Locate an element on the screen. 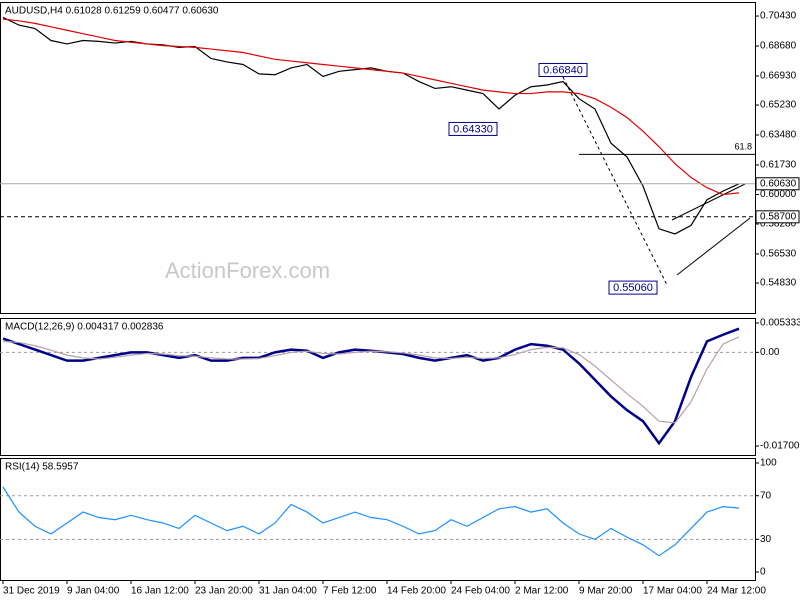  y-tick-label: 0.60000 is located at coordinates (778, 194).